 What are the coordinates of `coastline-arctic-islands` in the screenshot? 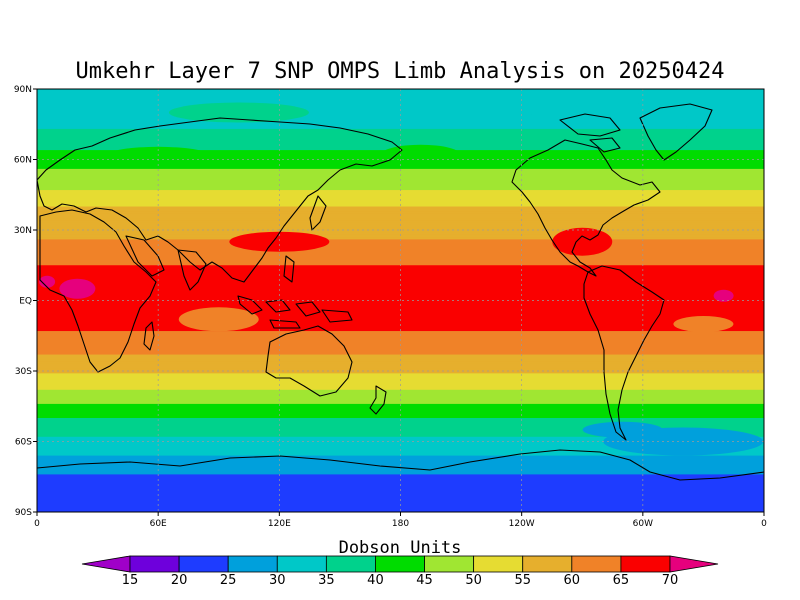 It's located at (590, 133).